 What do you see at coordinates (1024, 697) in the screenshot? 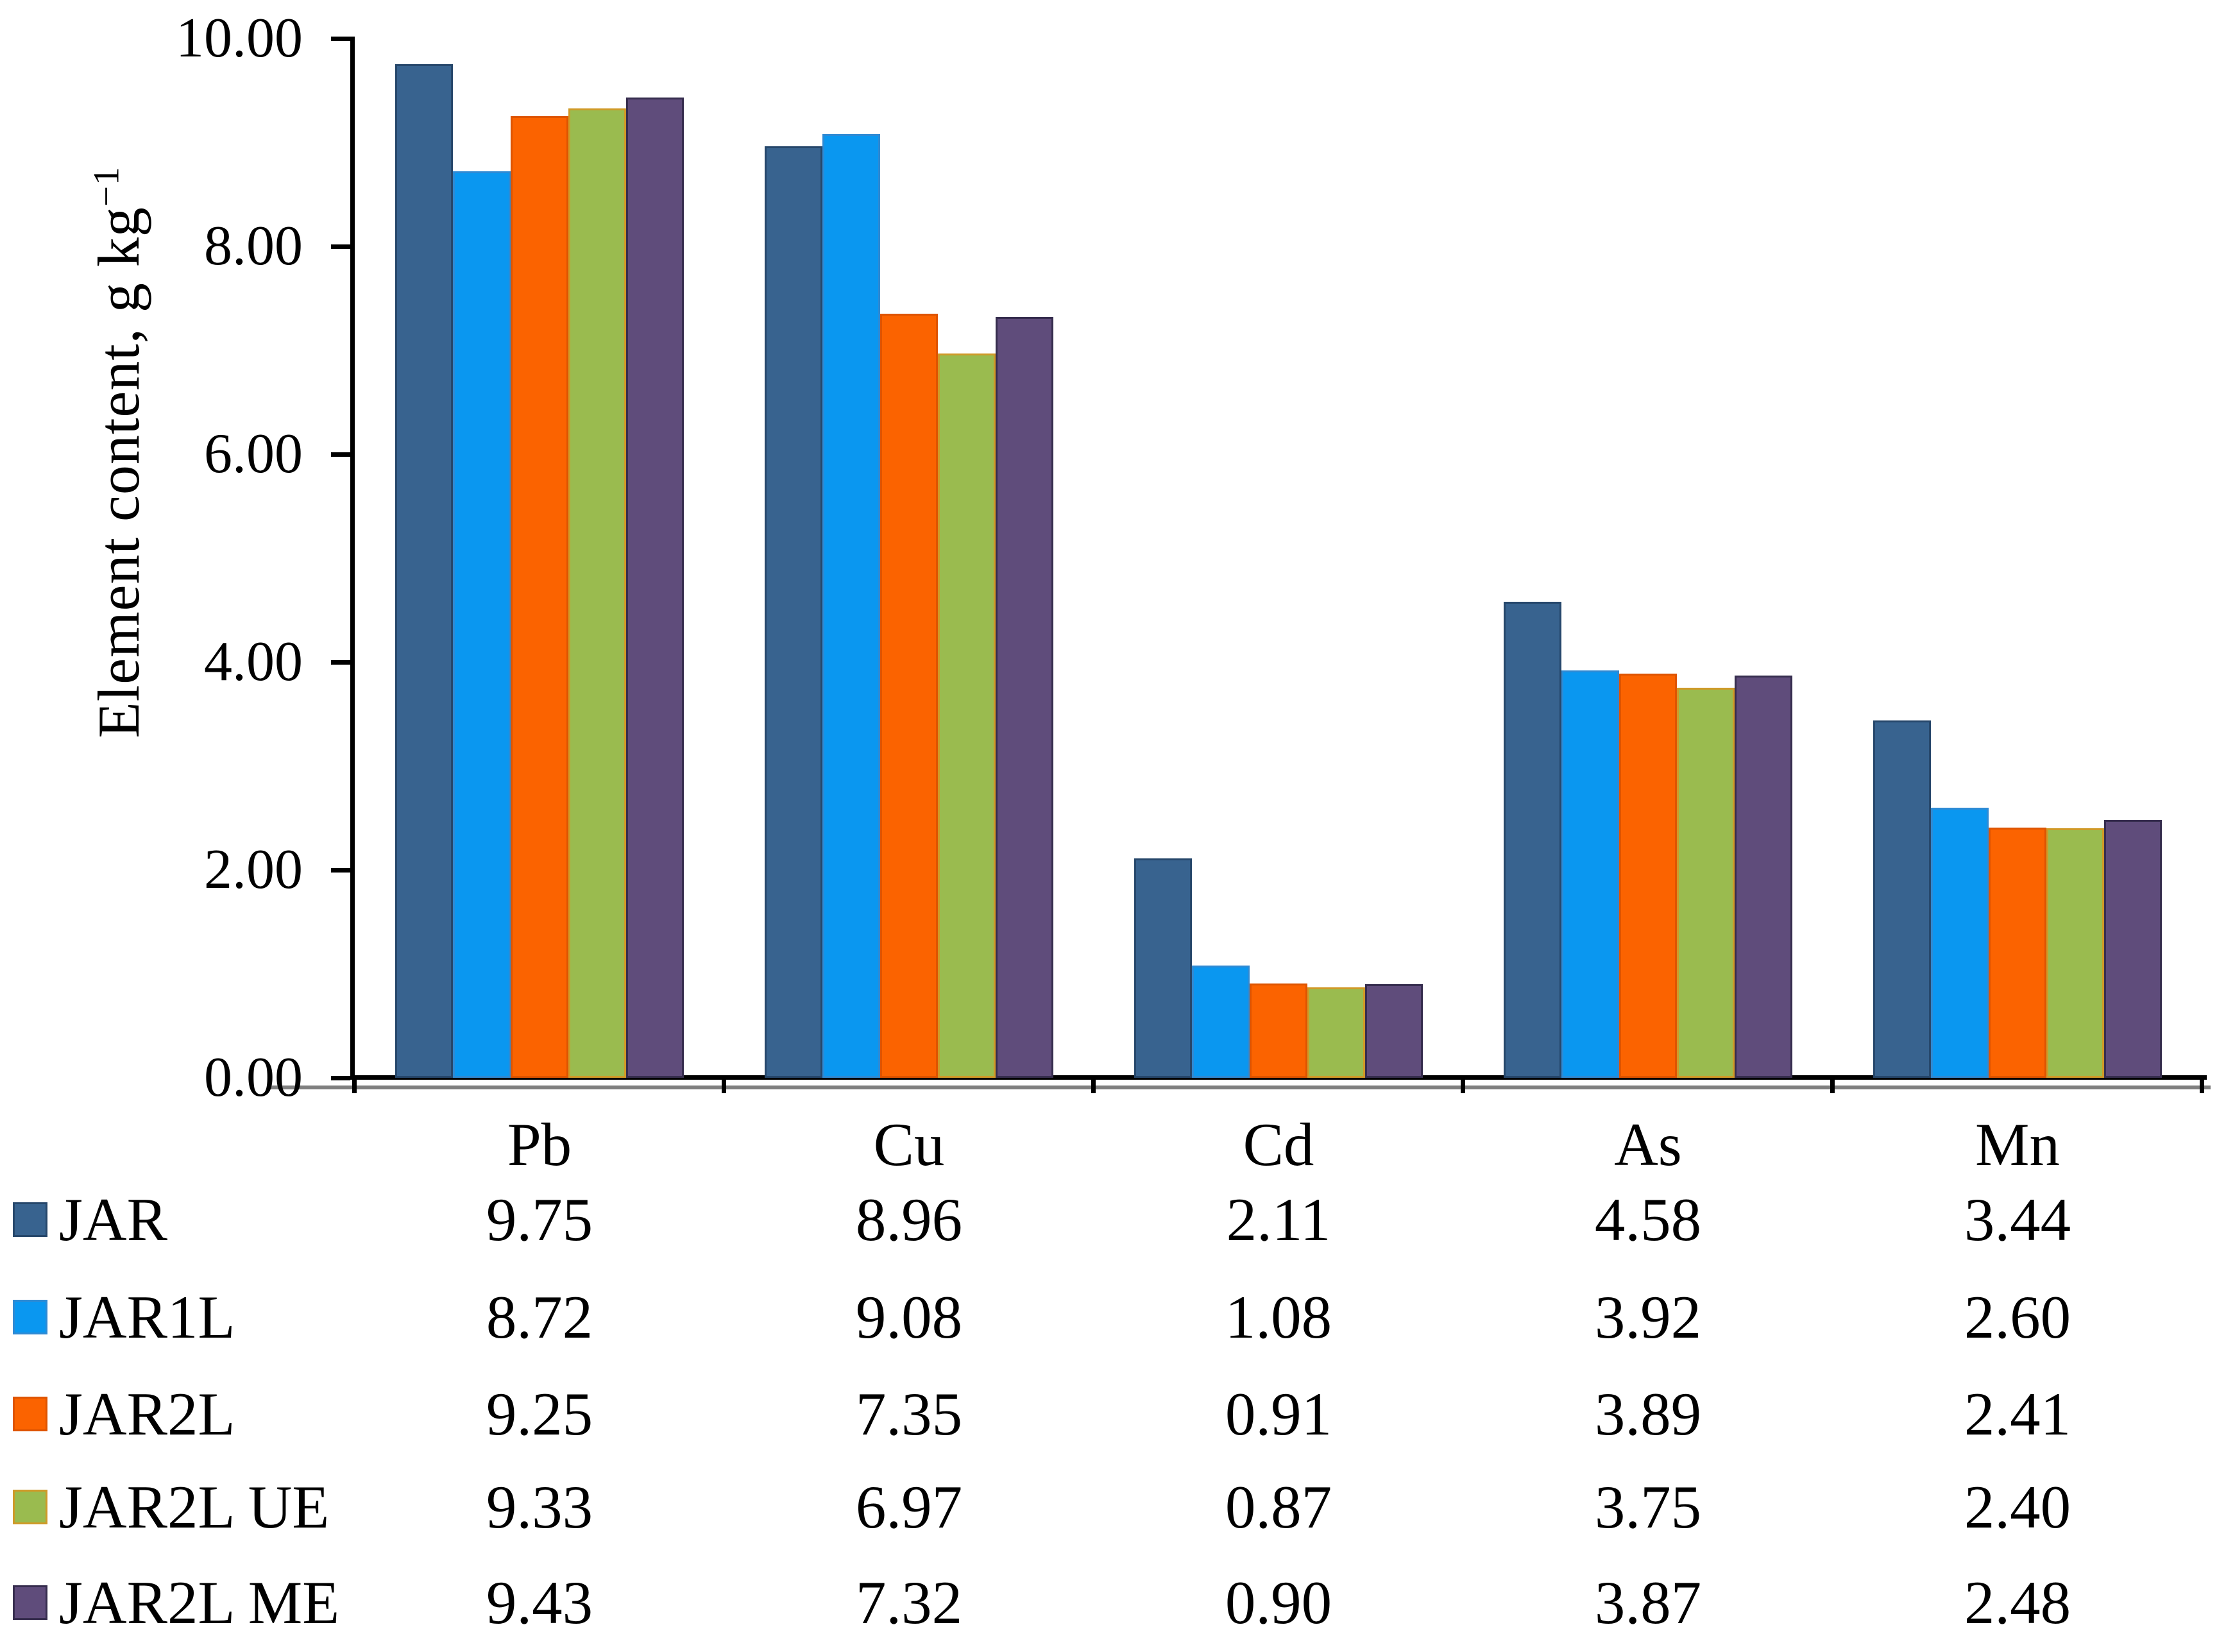
I see `bar-JAR2L-ME-Cu` at bounding box center [1024, 697].